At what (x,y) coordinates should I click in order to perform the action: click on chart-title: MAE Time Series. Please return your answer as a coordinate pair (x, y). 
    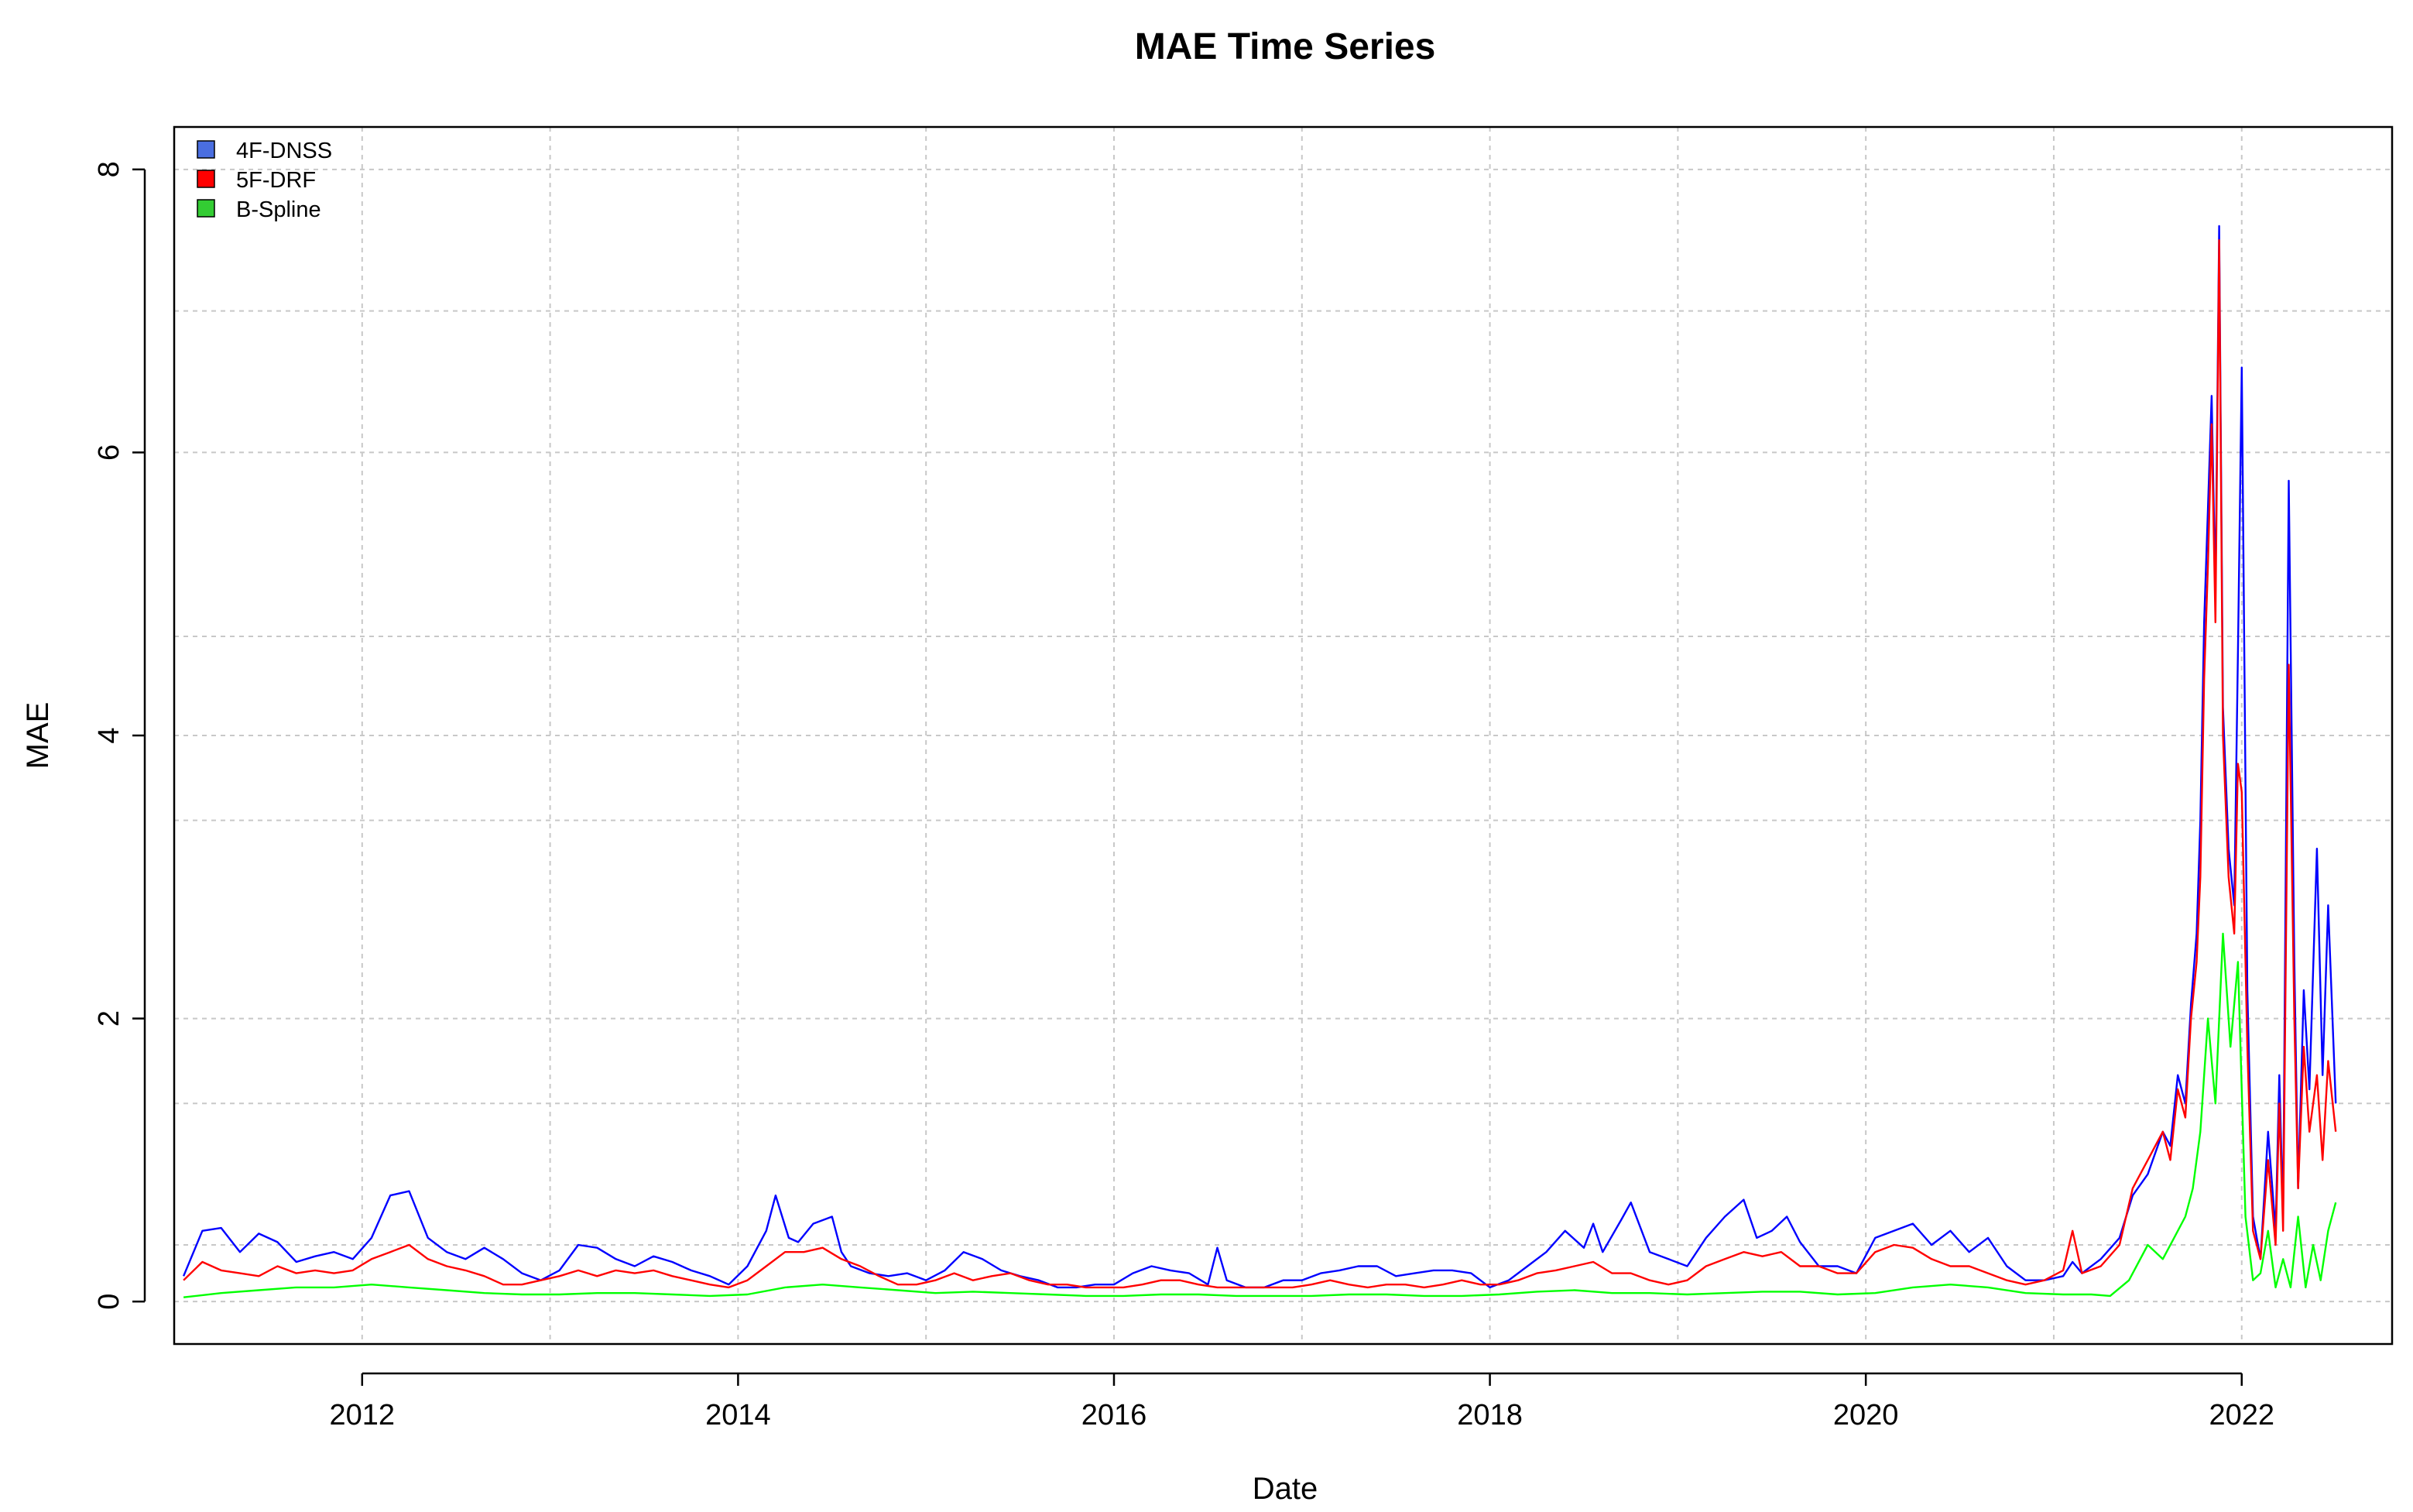
    Looking at the image, I should click on (1285, 46).